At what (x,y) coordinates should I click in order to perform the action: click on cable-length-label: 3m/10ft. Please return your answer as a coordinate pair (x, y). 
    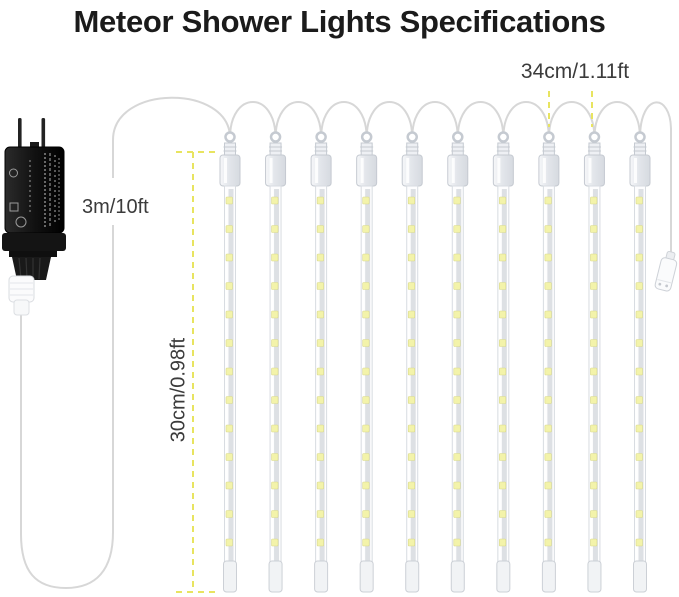
    Looking at the image, I should click on (116, 201).